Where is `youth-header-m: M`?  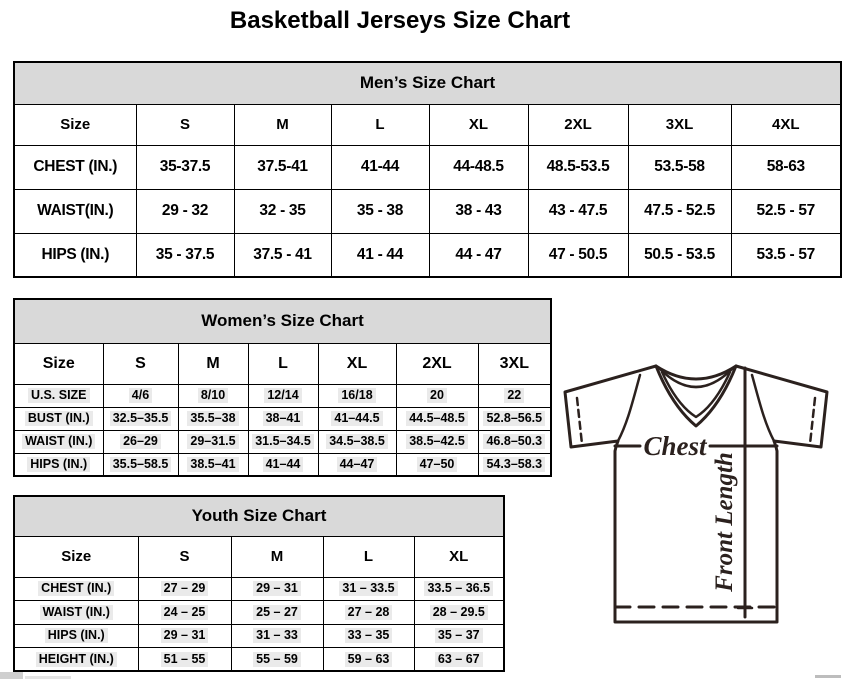 youth-header-m: M is located at coordinates (277, 556).